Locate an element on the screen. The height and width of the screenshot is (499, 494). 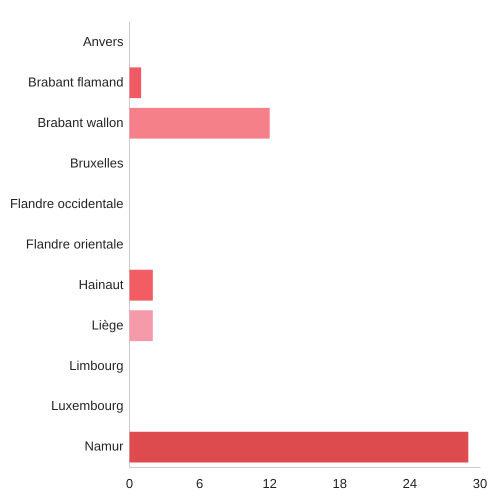
y-tick-label: Namur is located at coordinates (104, 446).